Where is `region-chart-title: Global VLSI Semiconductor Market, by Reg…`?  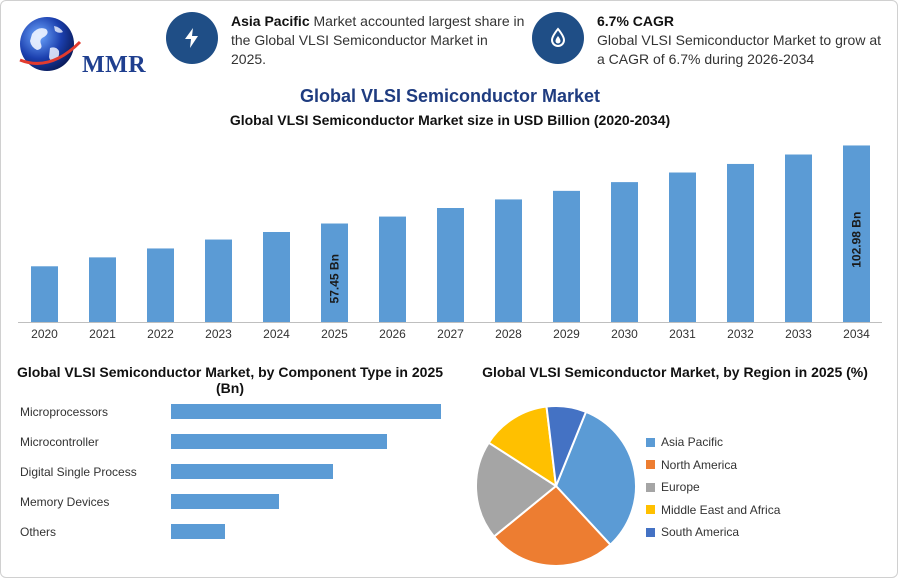 region-chart-title: Global VLSI Semiconductor Market, by Reg… is located at coordinates (675, 372).